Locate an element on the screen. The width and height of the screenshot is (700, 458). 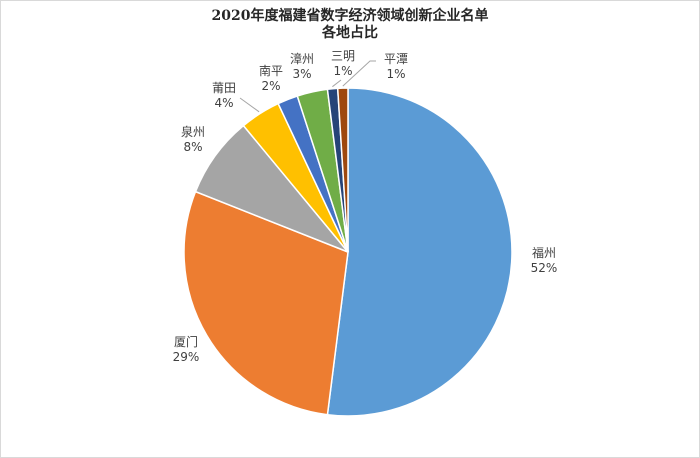
chart-subtitle: 各地占比 is located at coordinates (350, 33).